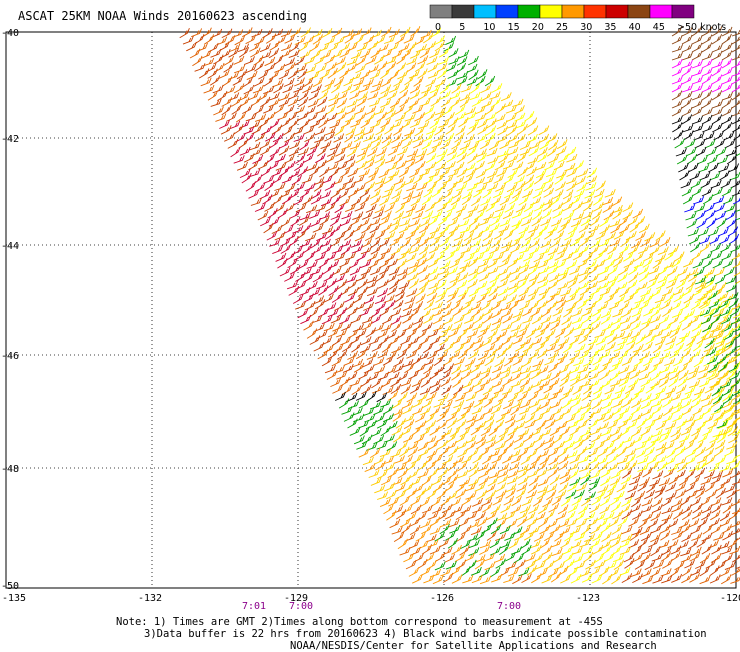  I want to click on scale-label: 35, so click(610, 27).